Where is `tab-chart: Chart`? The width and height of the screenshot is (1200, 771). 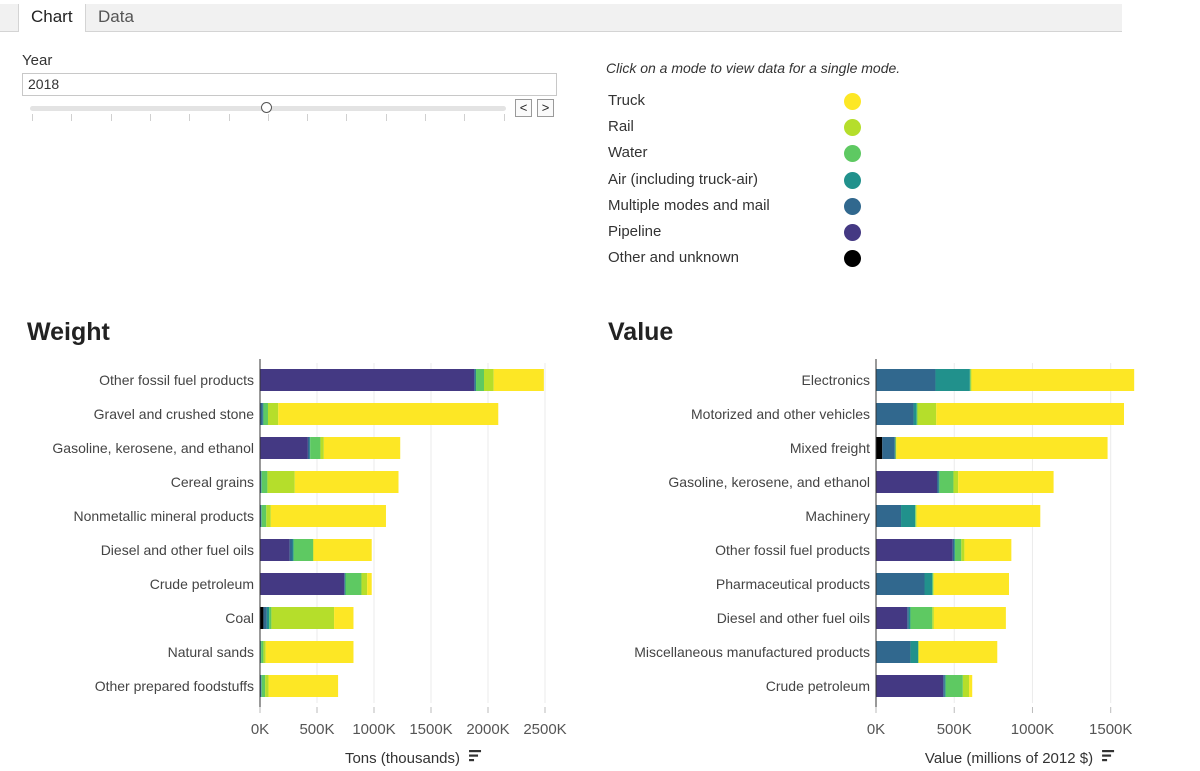 tab-chart: Chart is located at coordinates (52, 18).